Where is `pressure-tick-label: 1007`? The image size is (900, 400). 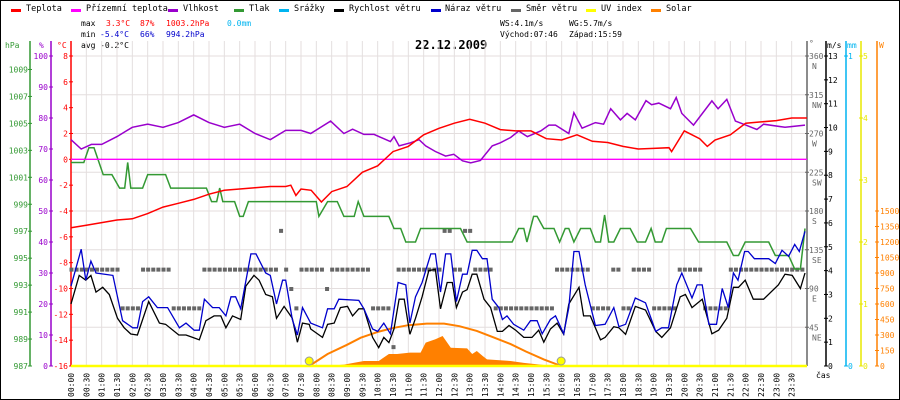 pressure-tick-label: 1007 is located at coordinates (18, 96).